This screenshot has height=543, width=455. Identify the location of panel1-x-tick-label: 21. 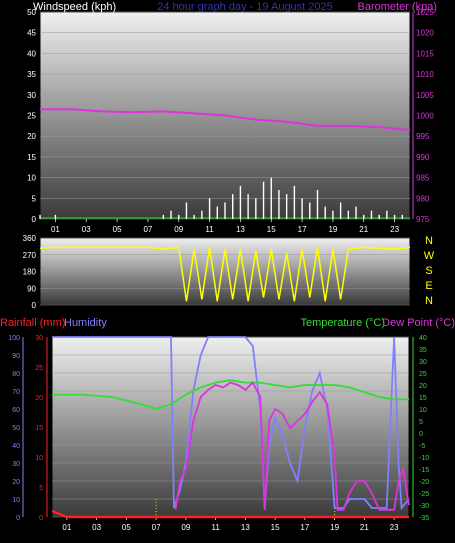
(363, 229).